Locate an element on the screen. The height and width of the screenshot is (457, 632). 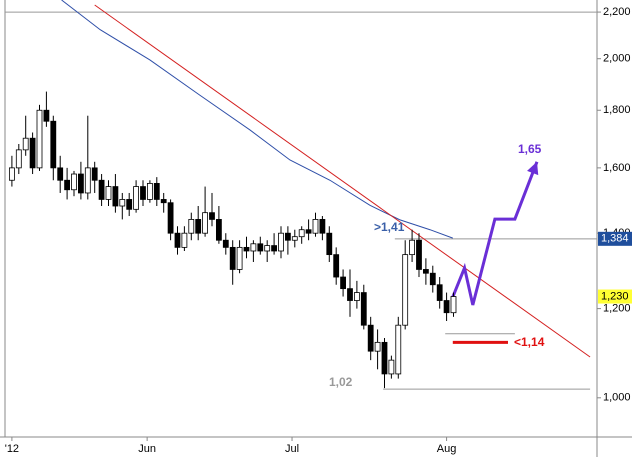
x-tick-label: '12 is located at coordinates (12, 449).